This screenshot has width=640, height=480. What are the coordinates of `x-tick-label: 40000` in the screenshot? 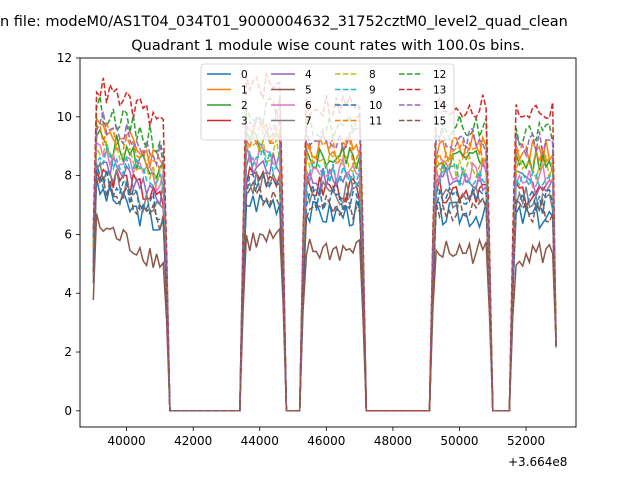 It's located at (127, 441).